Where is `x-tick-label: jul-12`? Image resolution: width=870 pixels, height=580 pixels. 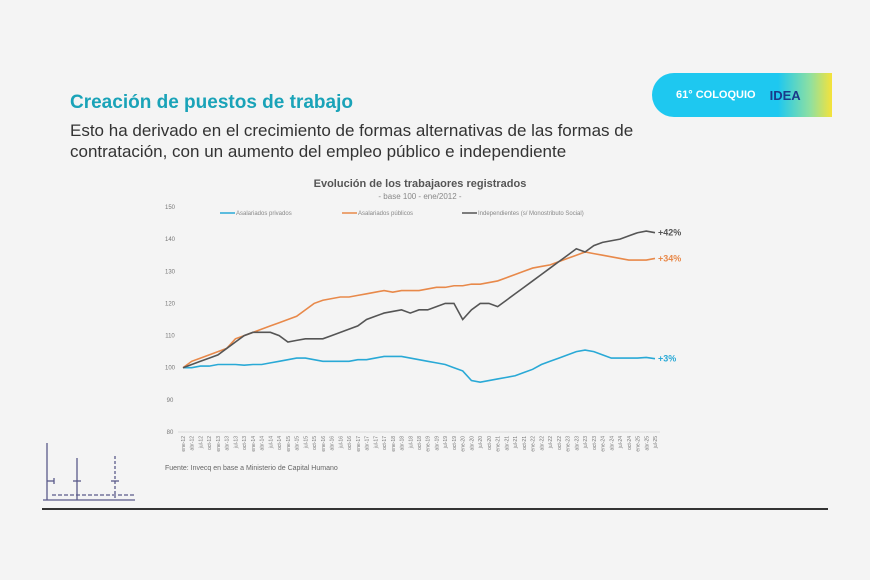
x-tick-label: jul-12 is located at coordinates (201, 442).